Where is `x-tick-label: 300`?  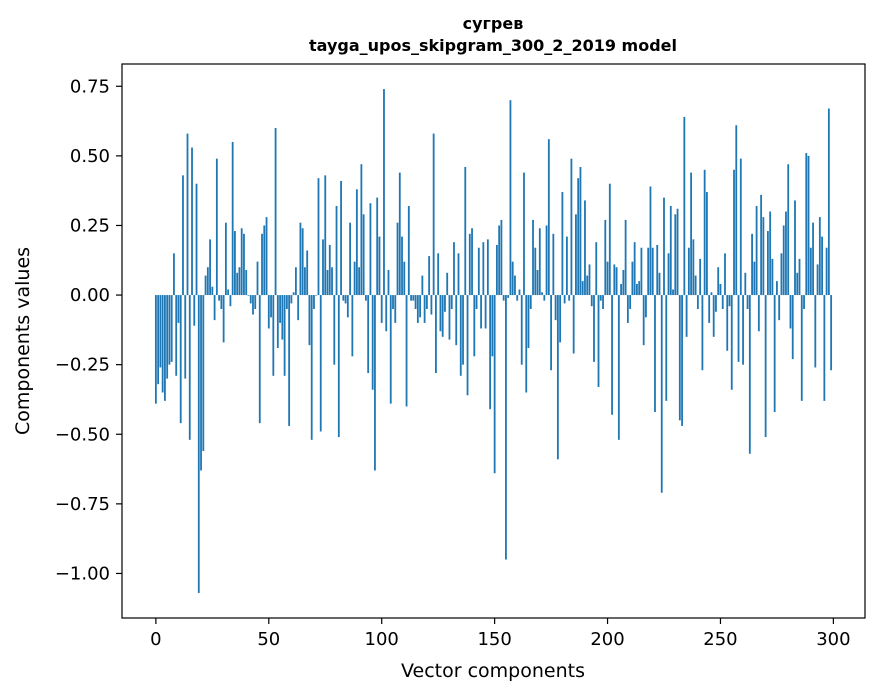
x-tick-label: 300 is located at coordinates (833, 639).